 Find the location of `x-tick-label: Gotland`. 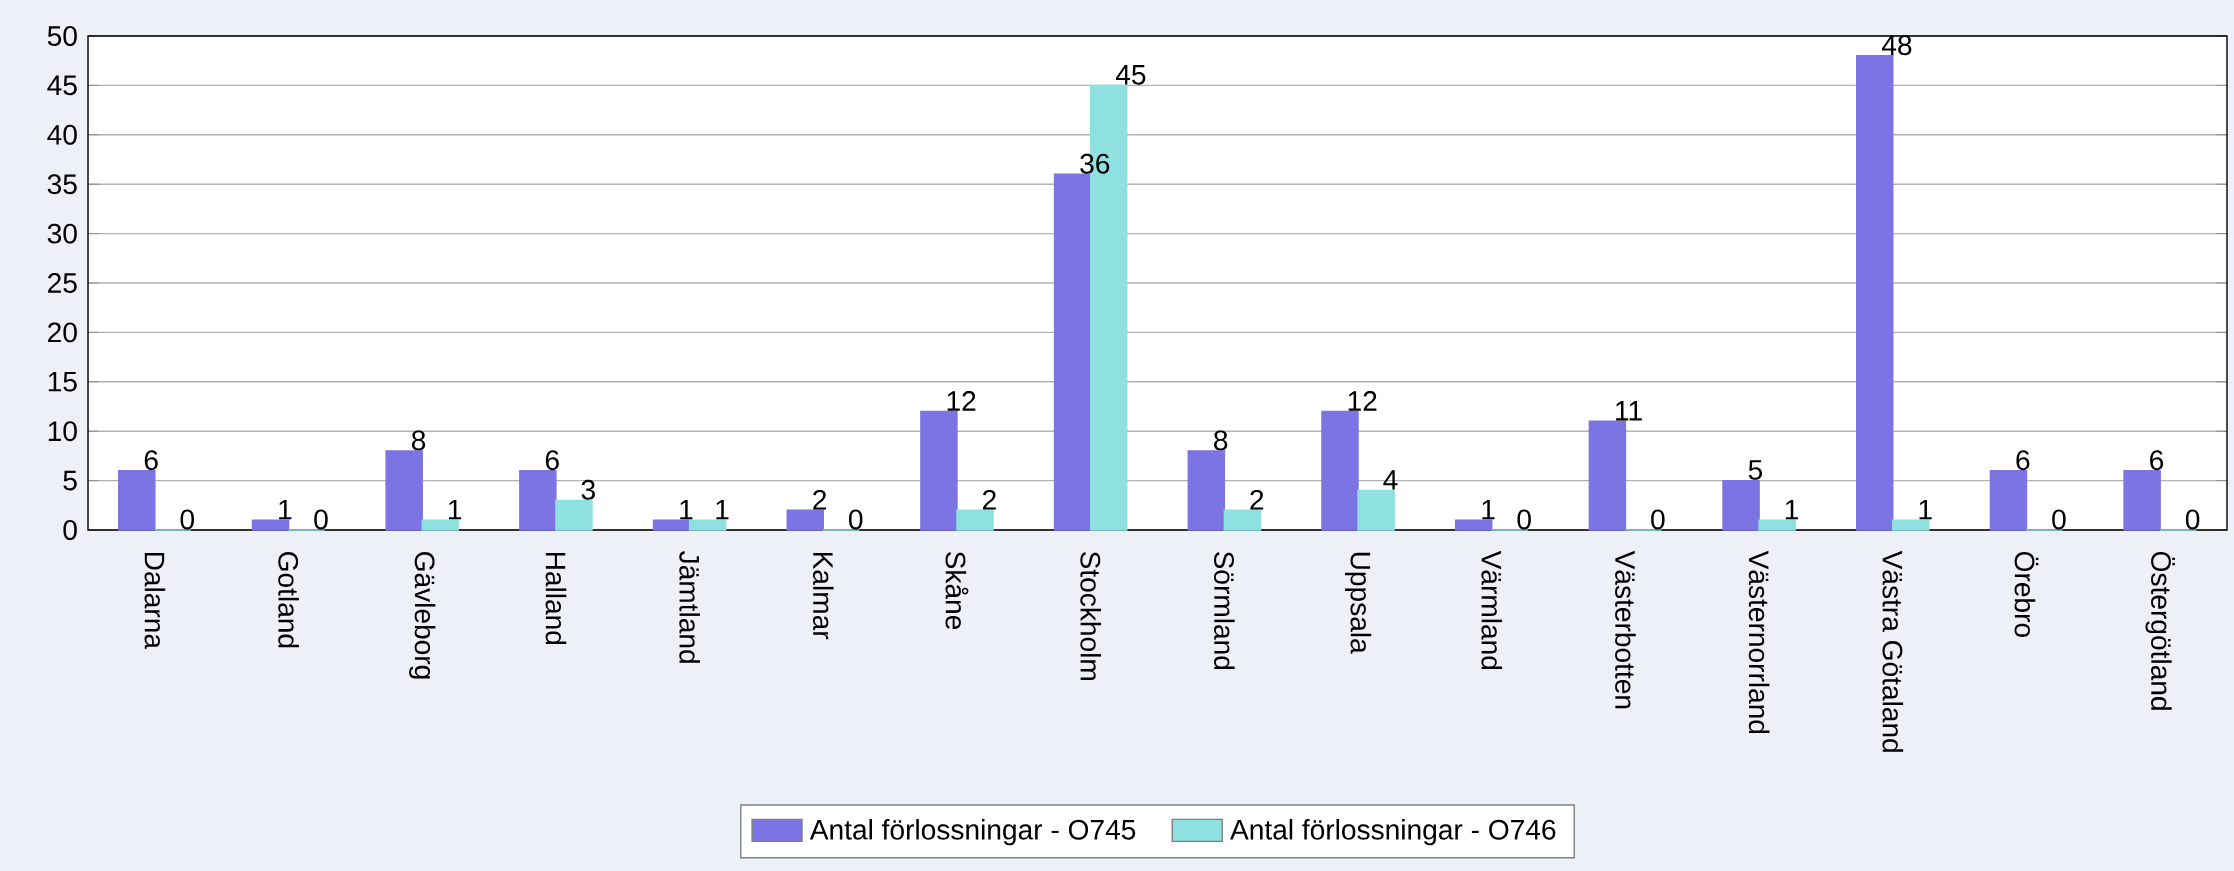

x-tick-label: Gotland is located at coordinates (288, 600).